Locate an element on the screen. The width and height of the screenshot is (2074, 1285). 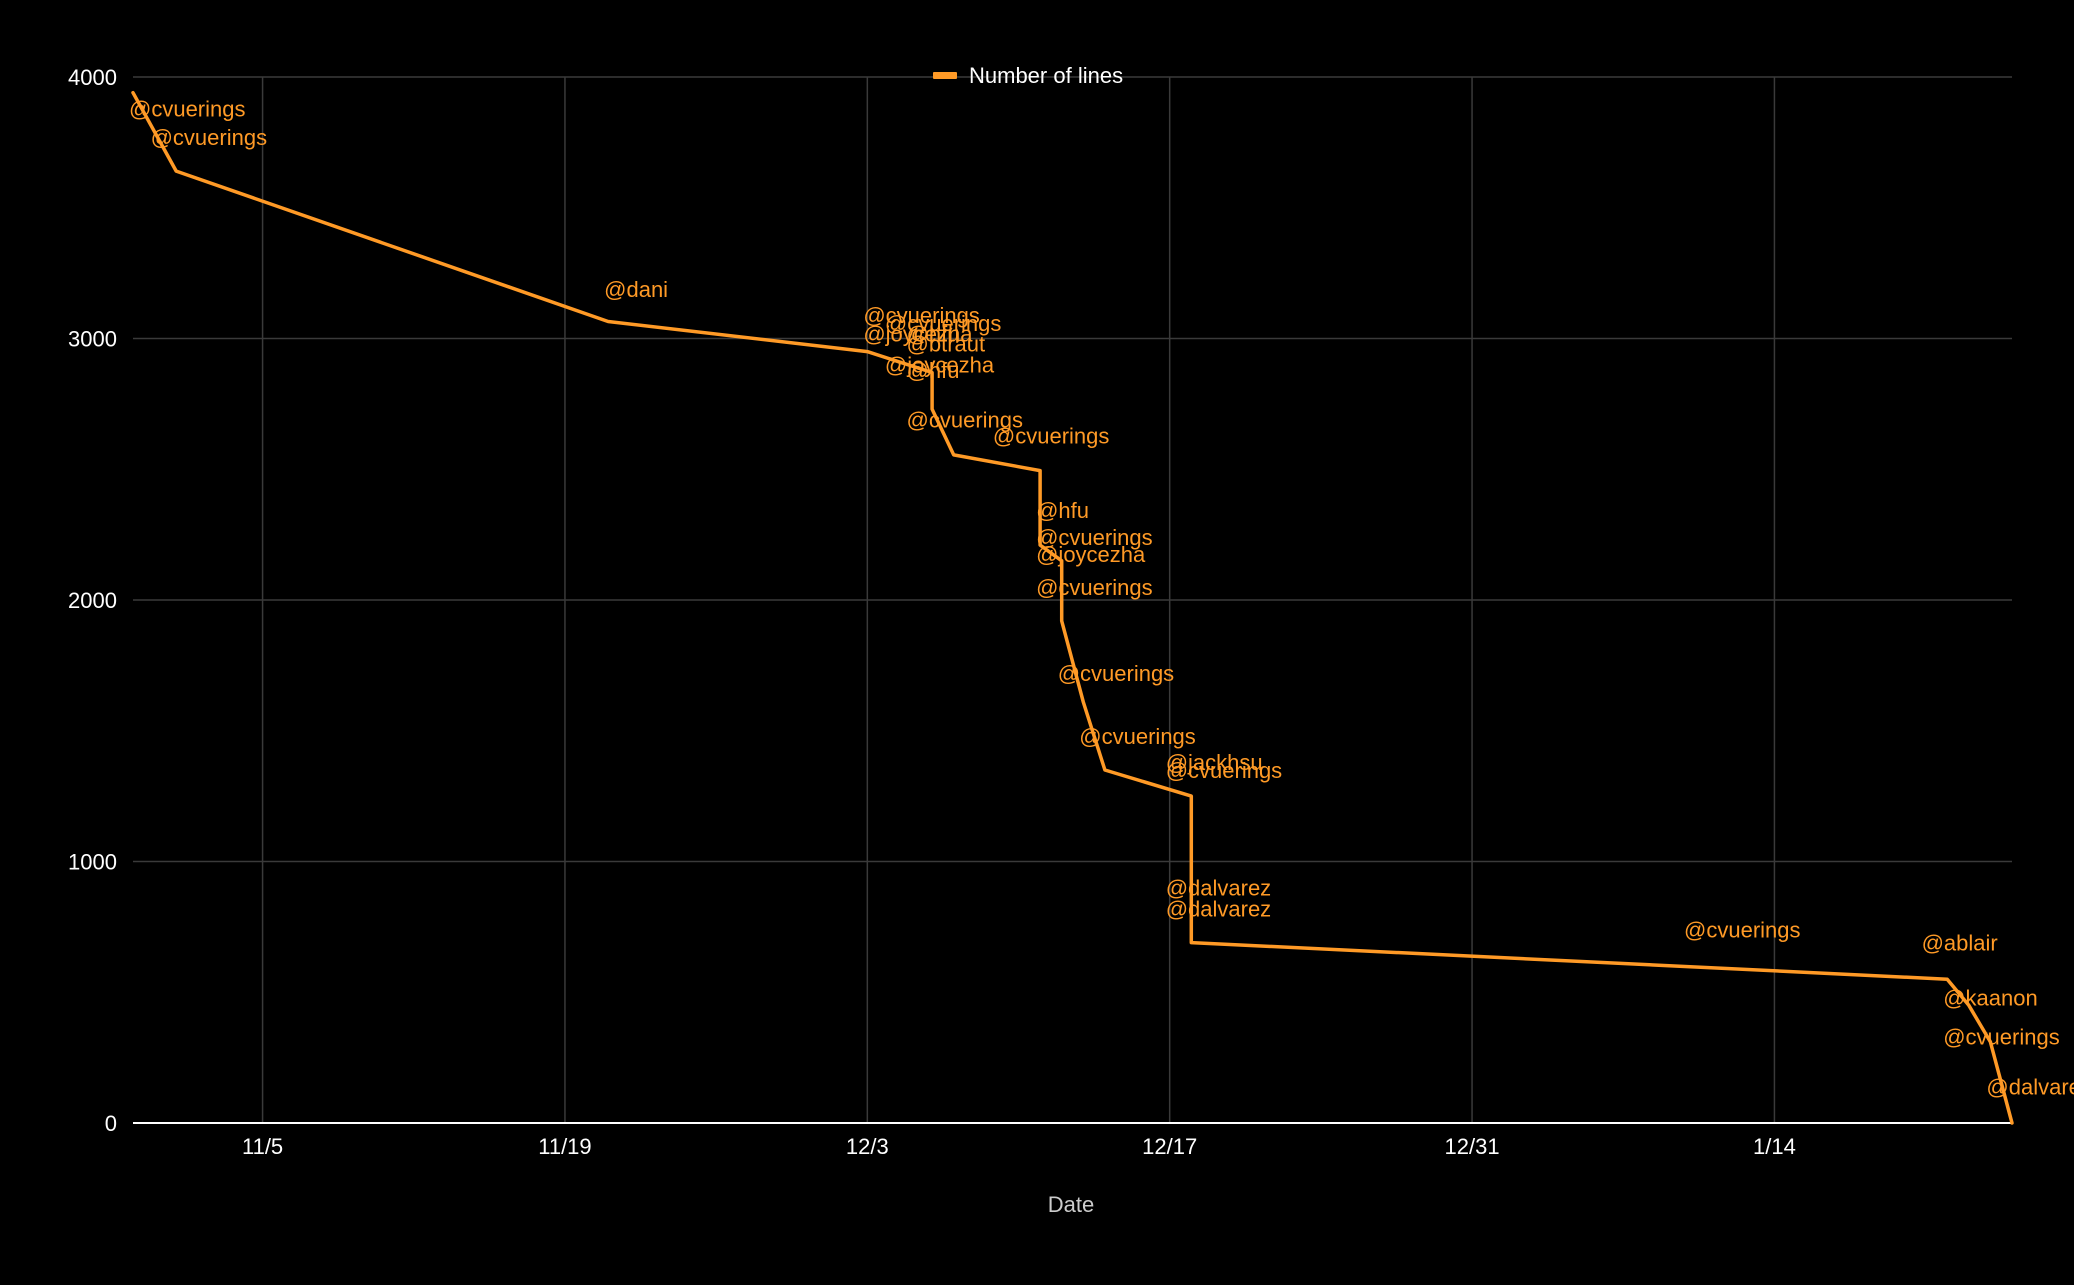
legend-swatch is located at coordinates (945, 75).